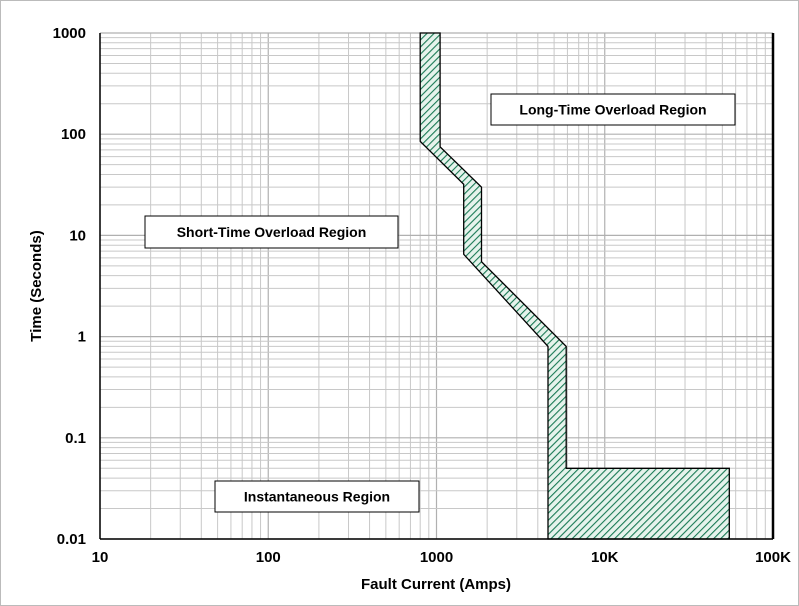 This screenshot has width=799, height=606. What do you see at coordinates (75, 438) in the screenshot?
I see `y-tick-label: 0.1` at bounding box center [75, 438].